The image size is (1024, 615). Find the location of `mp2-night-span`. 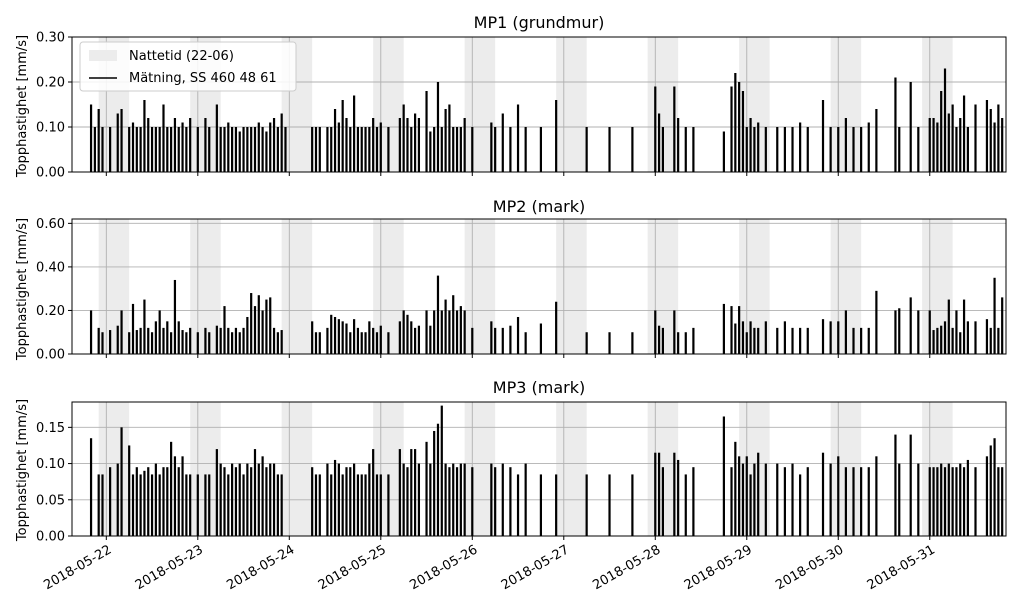

mp2-night-span is located at coordinates (297, 286).